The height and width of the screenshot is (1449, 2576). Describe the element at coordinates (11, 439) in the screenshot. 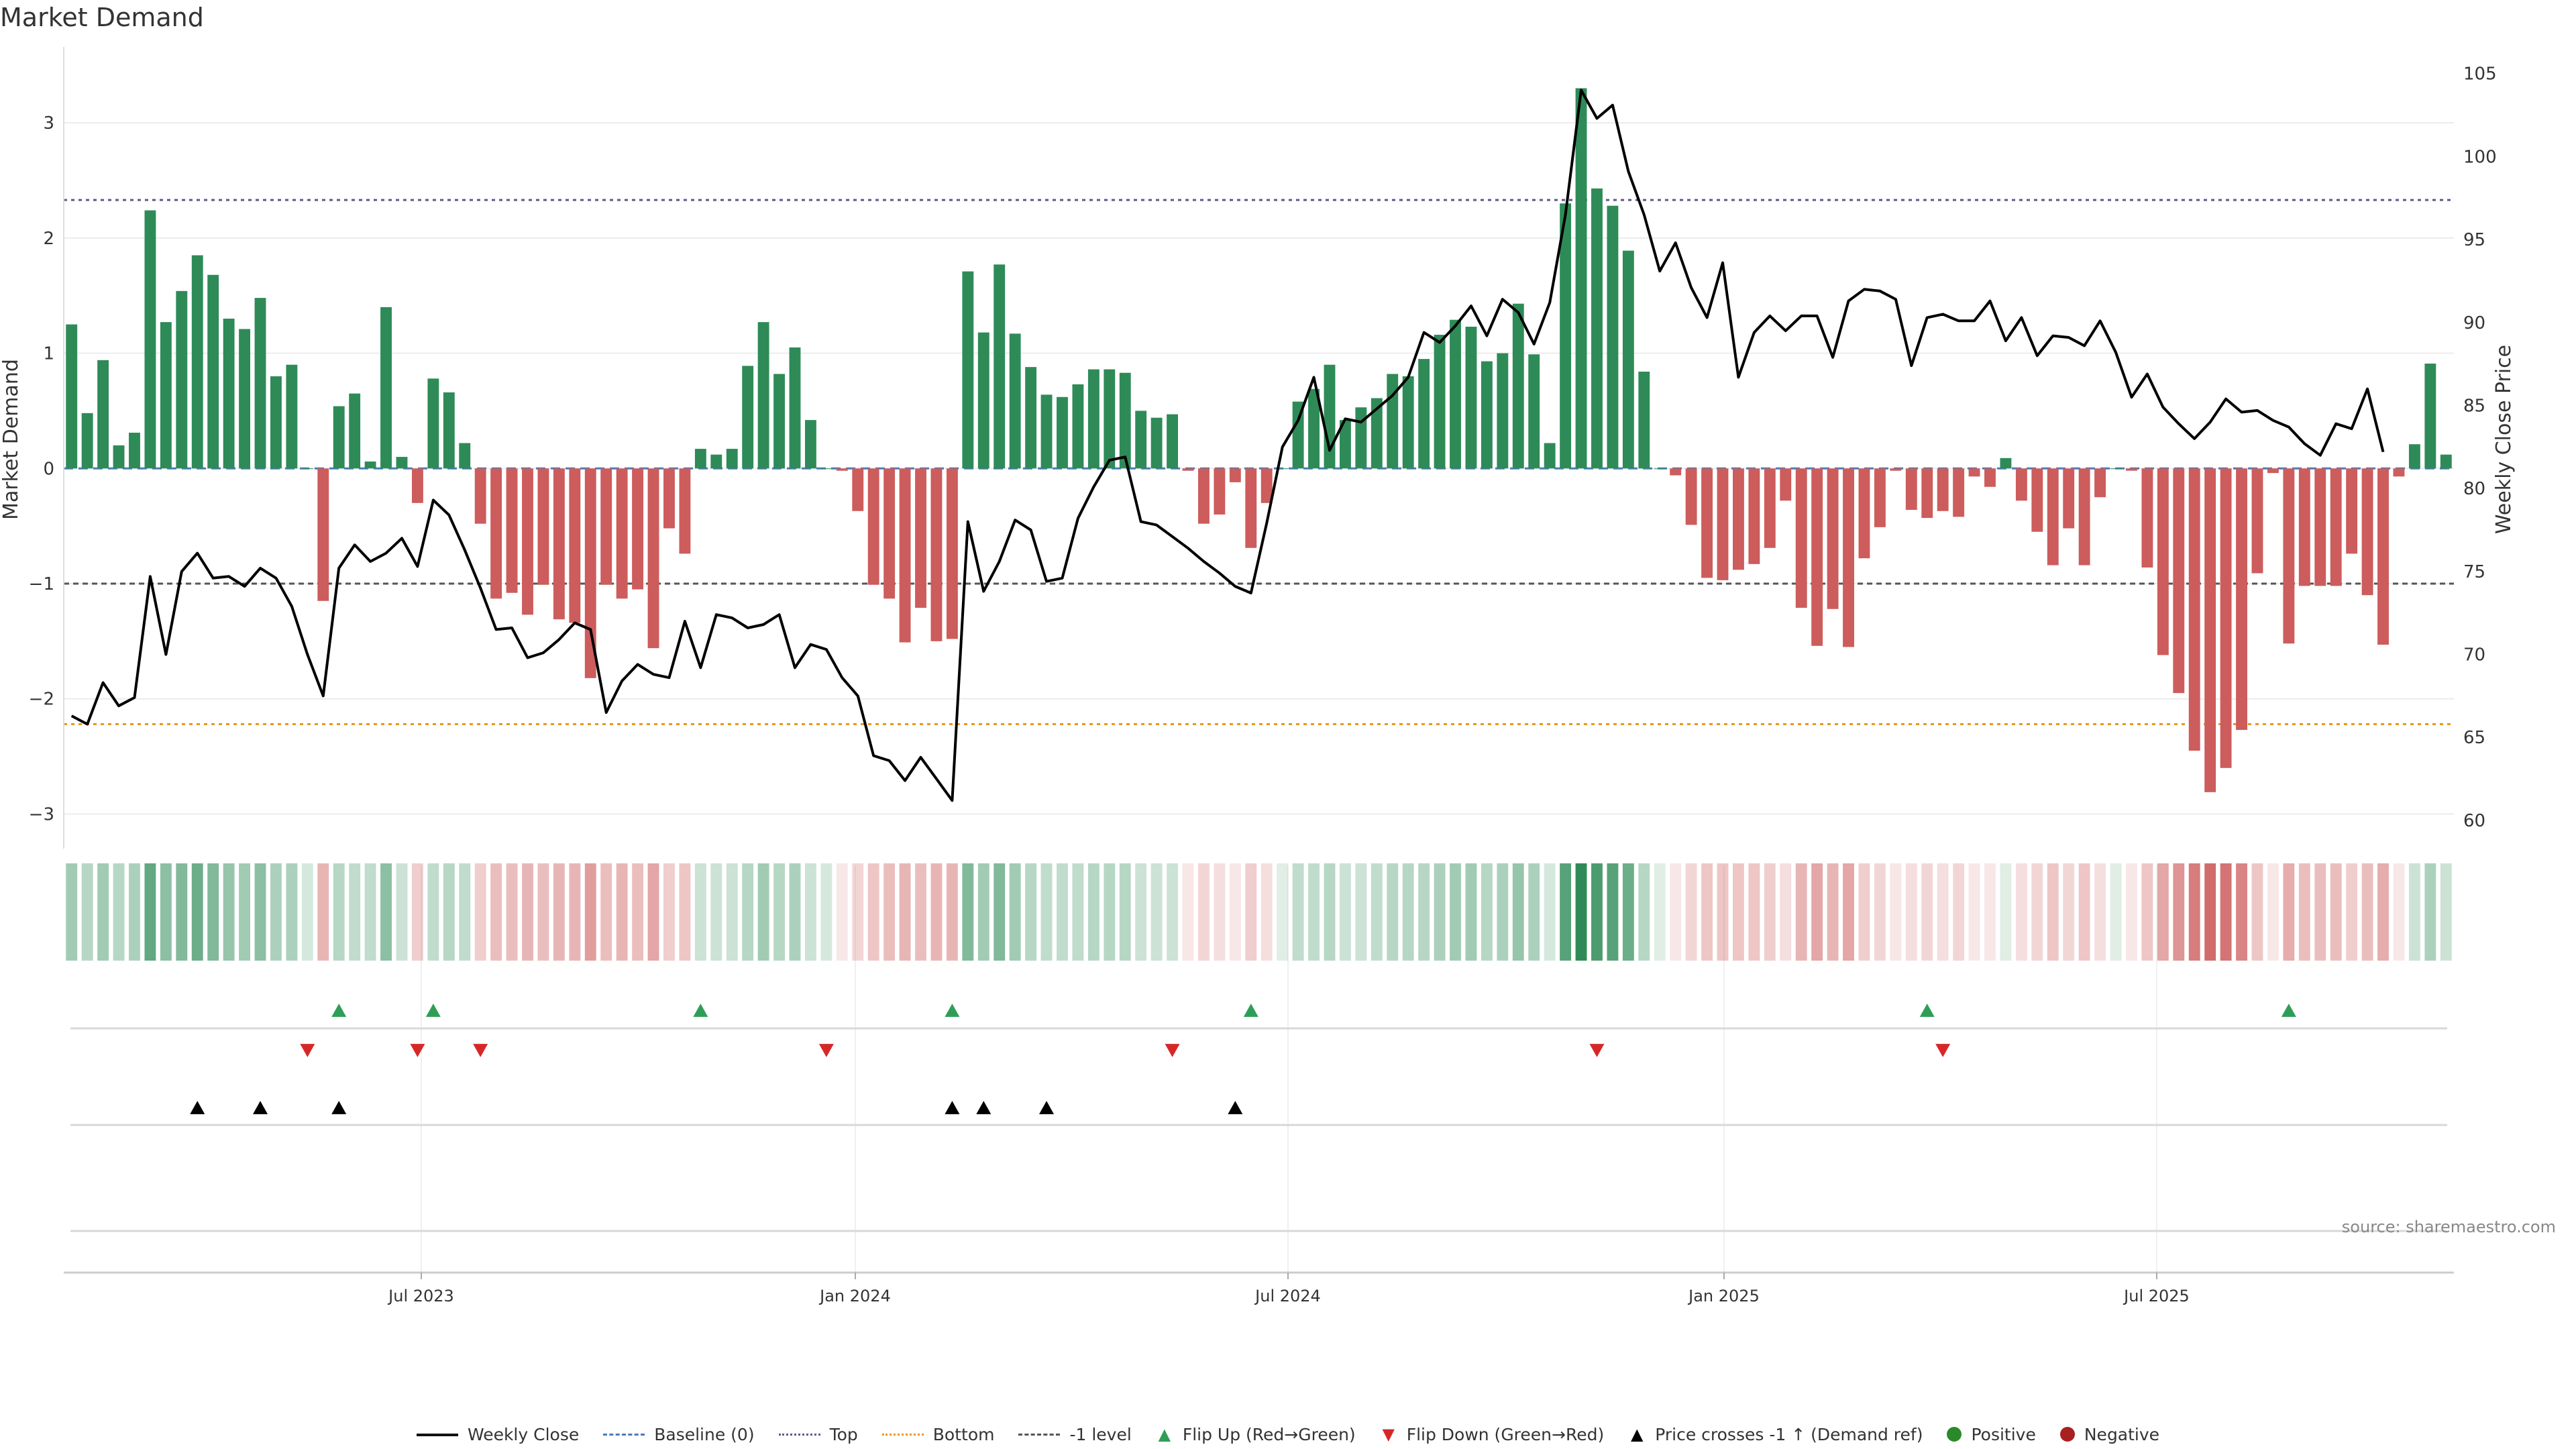

I see `y-axis-label: Market Demand` at that location.